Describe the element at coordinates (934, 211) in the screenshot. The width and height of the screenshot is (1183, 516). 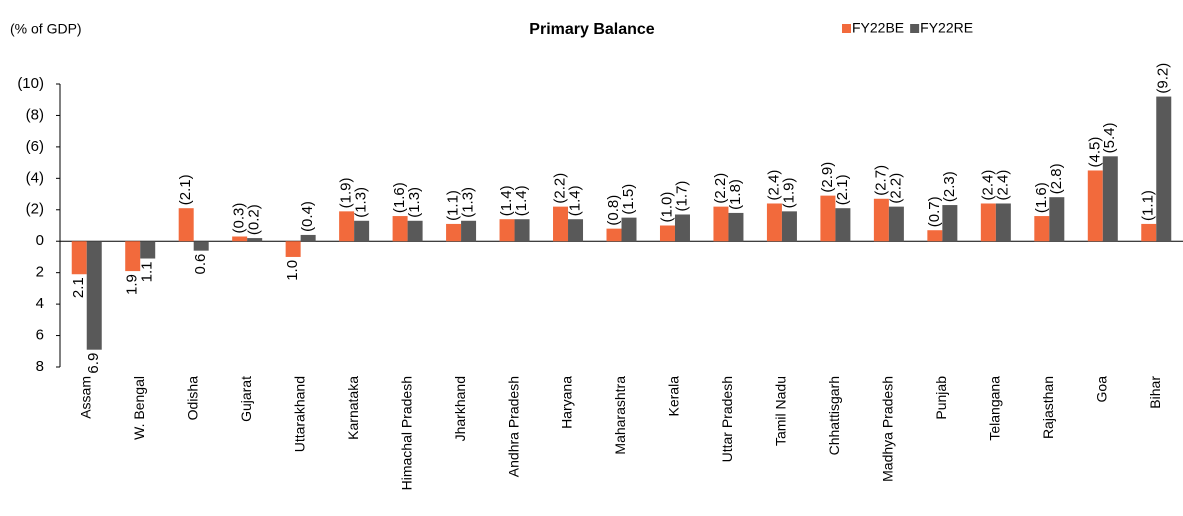
I see `data-label: (0.7)` at that location.